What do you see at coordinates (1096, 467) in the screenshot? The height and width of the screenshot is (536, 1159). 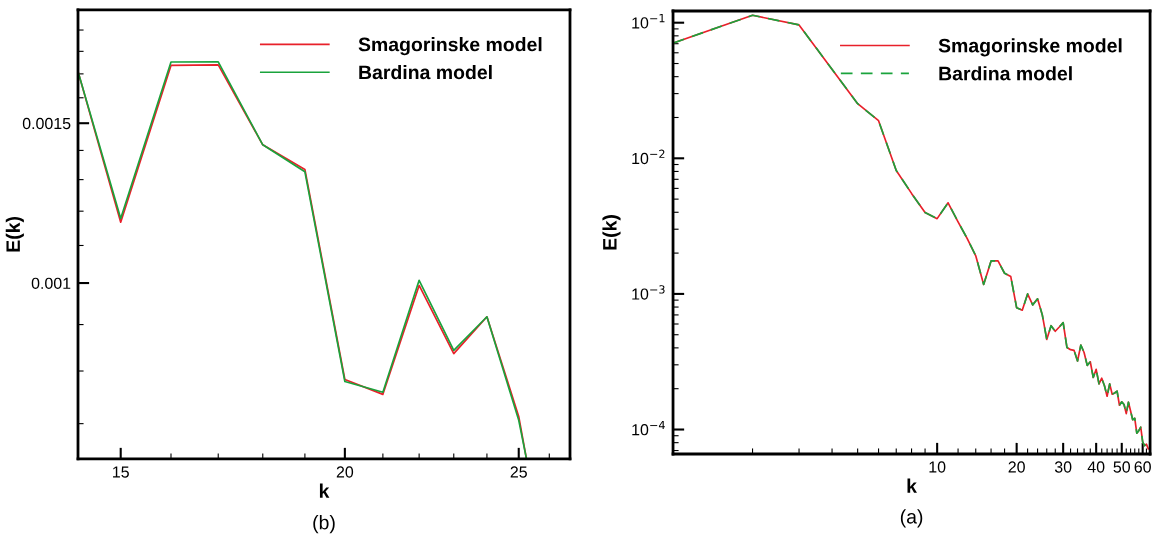 I see `x-tick-label: 40` at bounding box center [1096, 467].